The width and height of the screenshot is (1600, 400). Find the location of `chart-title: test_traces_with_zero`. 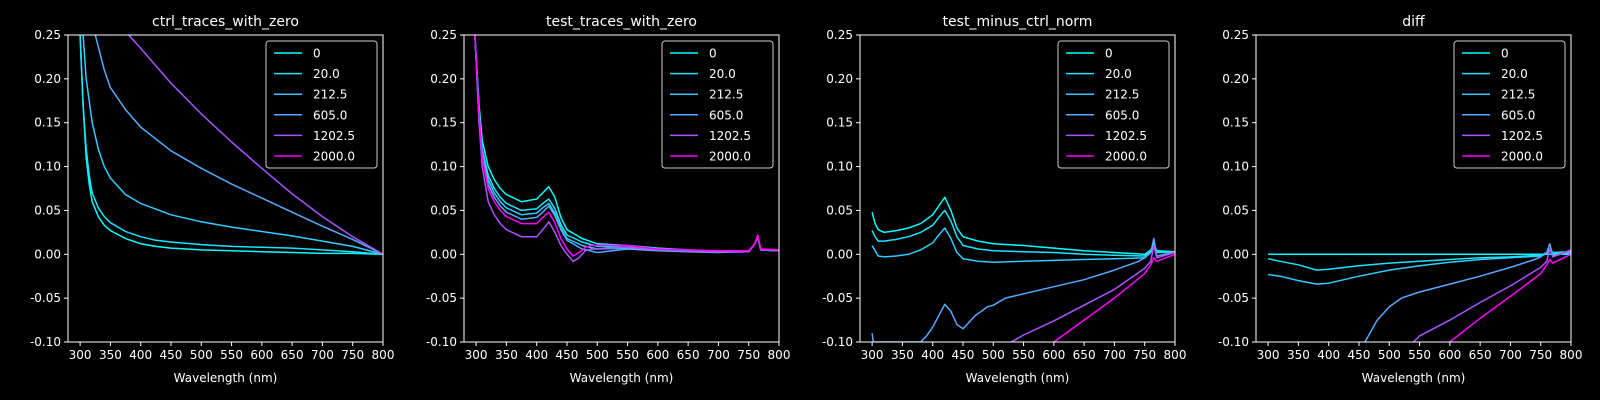

chart-title: test_traces_with_zero is located at coordinates (621, 22).